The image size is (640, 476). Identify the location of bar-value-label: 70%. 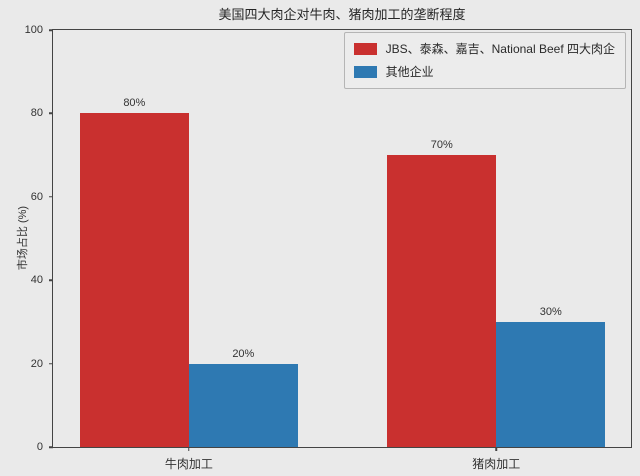
(441, 145).